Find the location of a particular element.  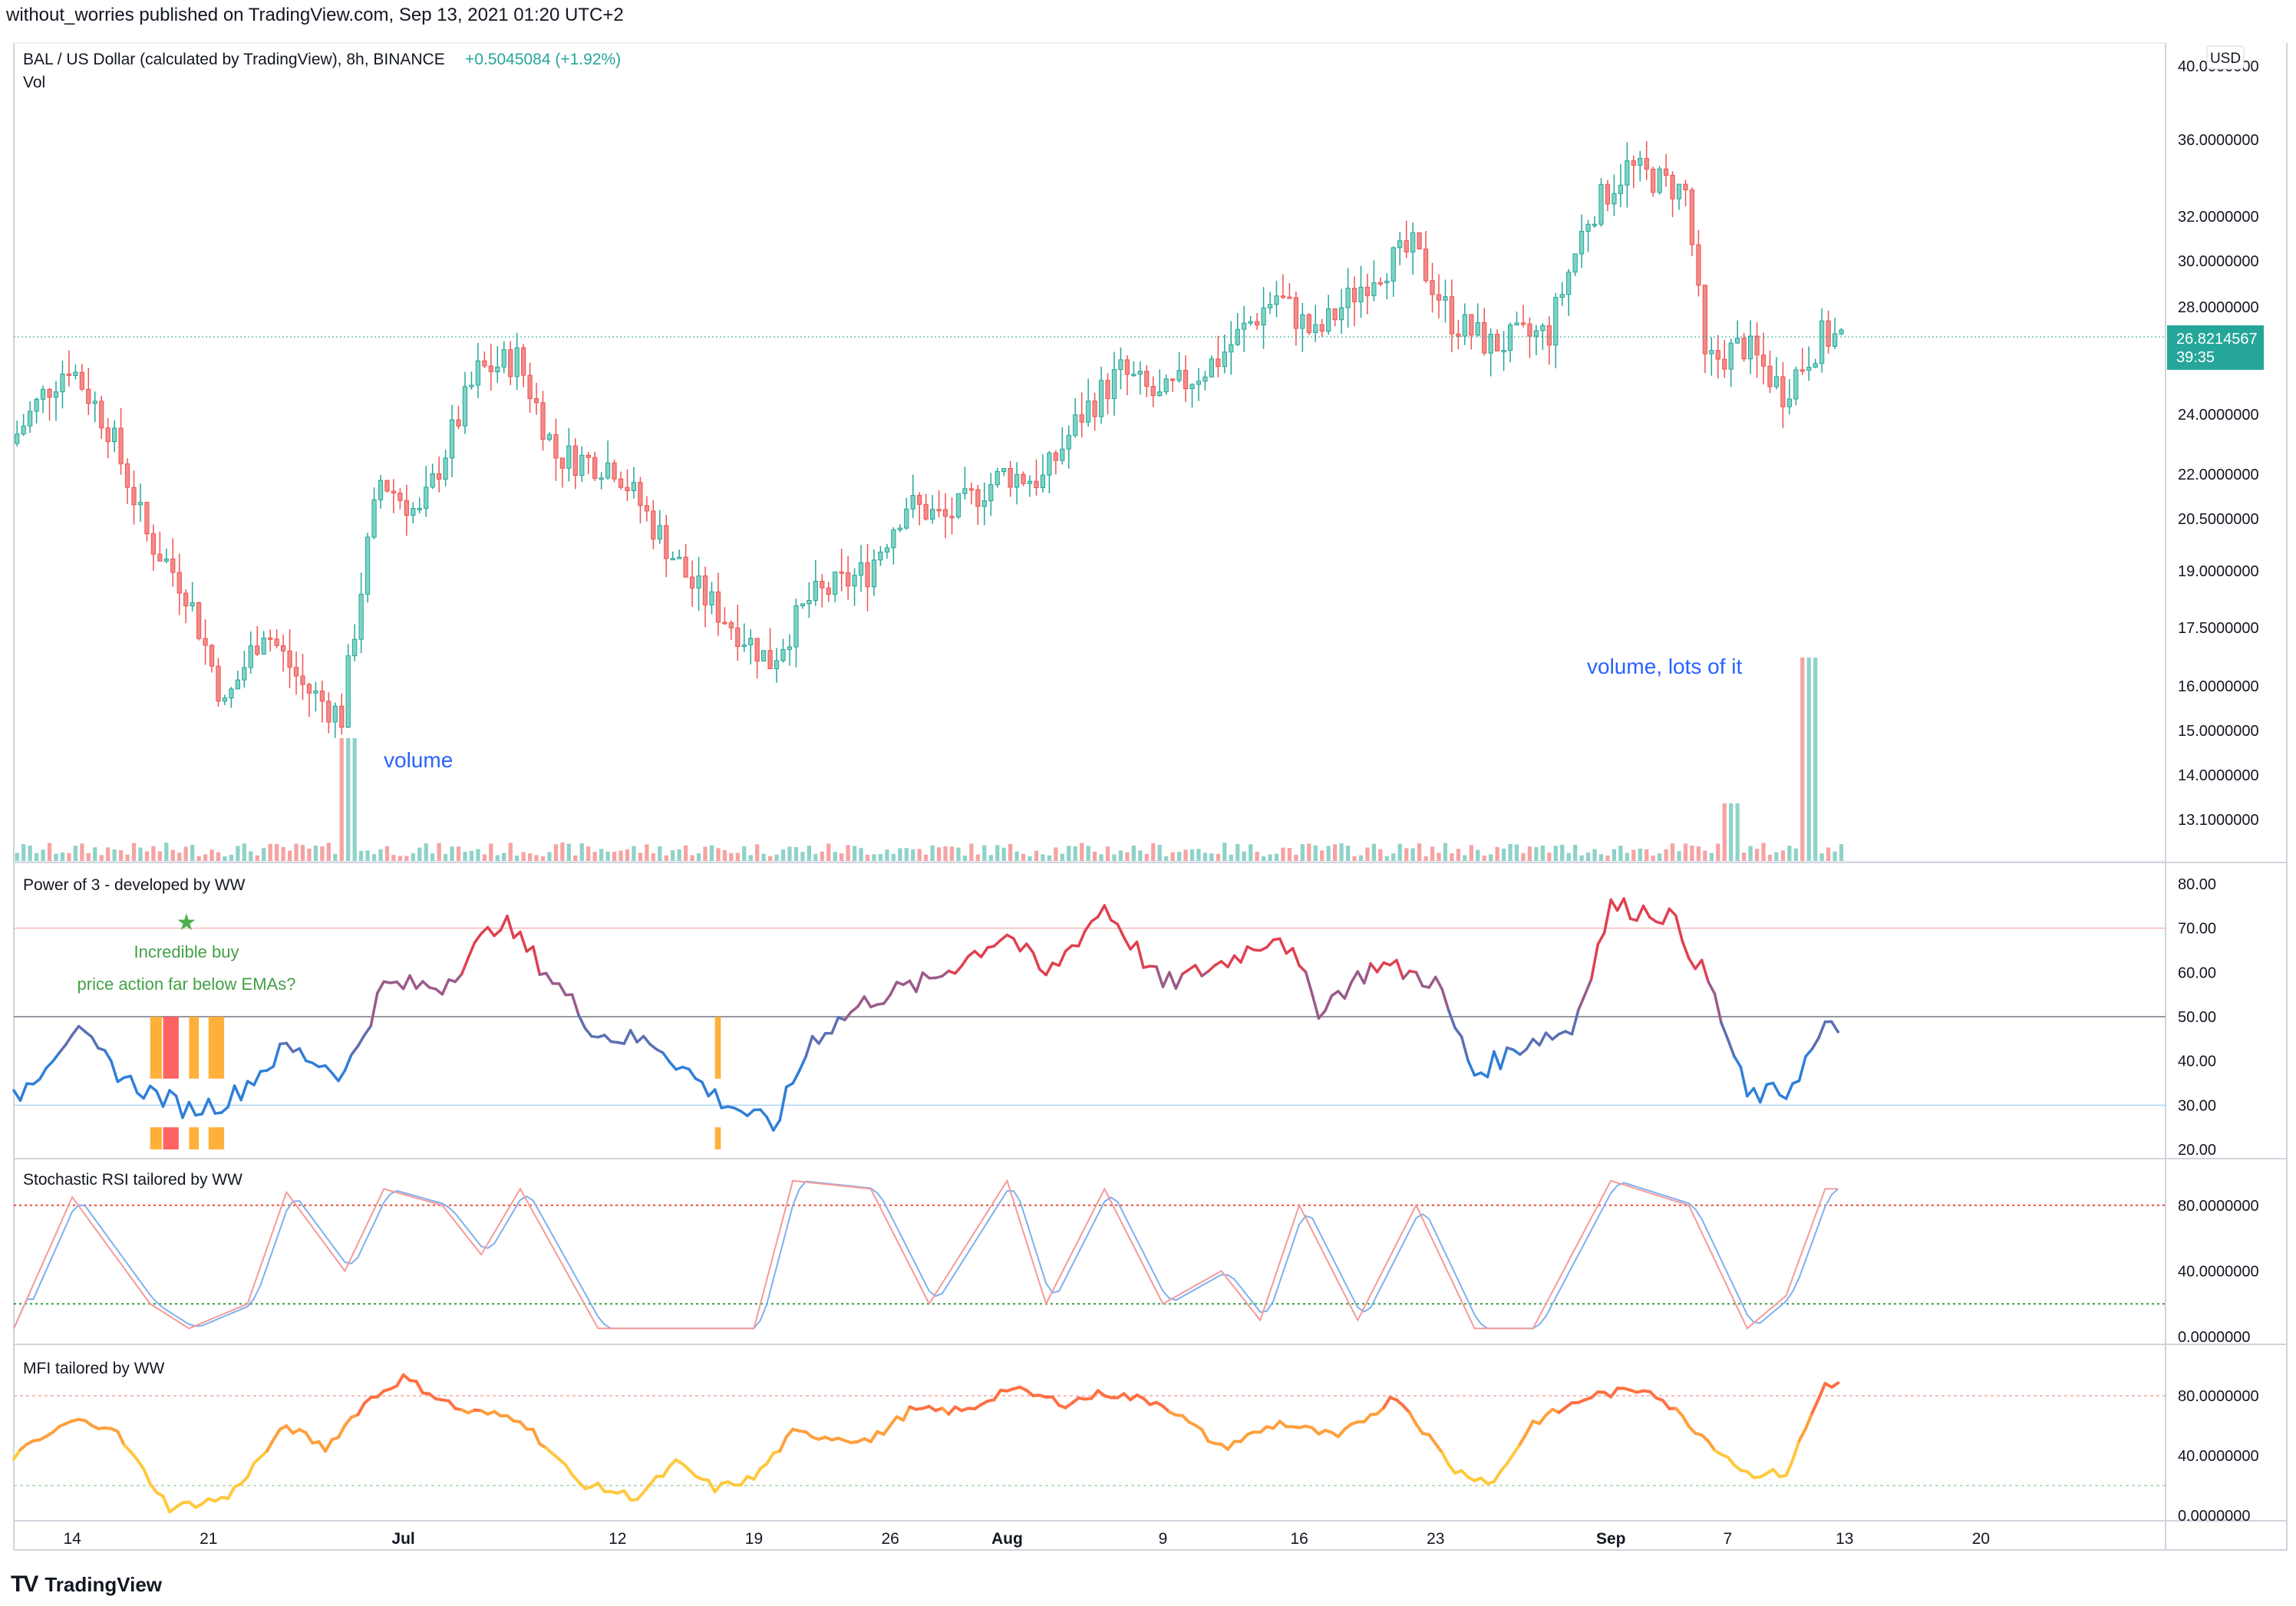

power-axis: 80.00 70.00 60.00 50.00 40.00 30.00 20.00 is located at coordinates (2197, 1017).